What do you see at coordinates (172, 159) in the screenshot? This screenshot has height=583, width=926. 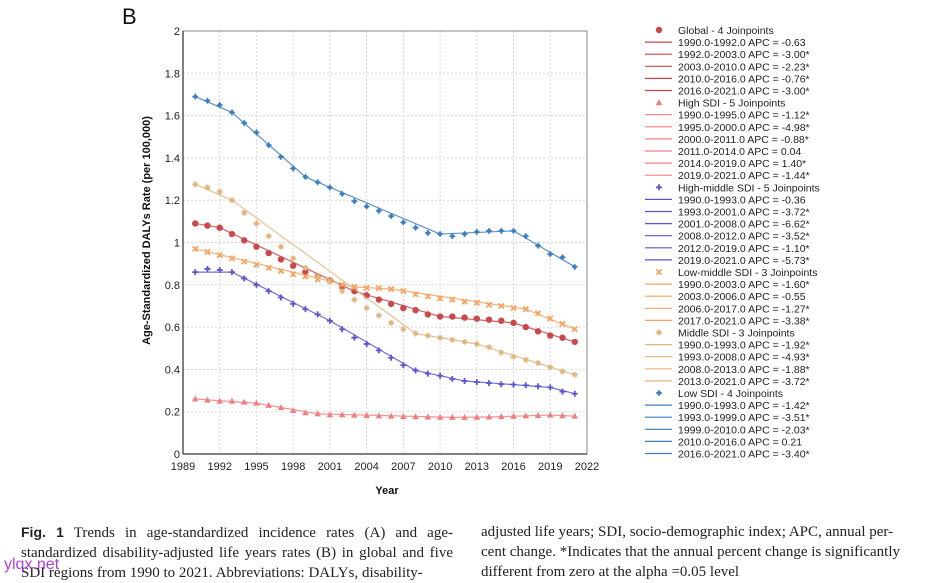 I see `y-tick-label: 1.4` at bounding box center [172, 159].